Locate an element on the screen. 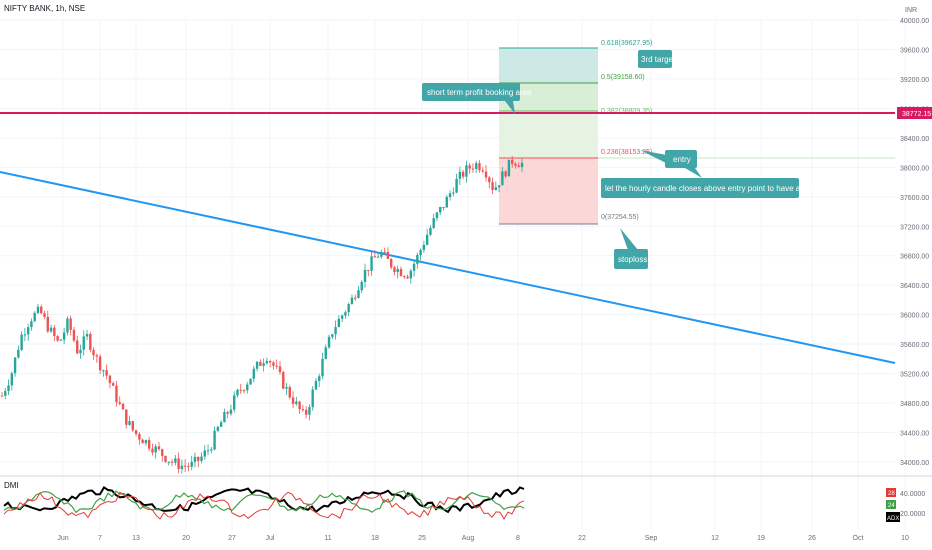 Image resolution: width=932 pixels, height=550 pixels. time-tick-label: 7 is located at coordinates (100, 538).